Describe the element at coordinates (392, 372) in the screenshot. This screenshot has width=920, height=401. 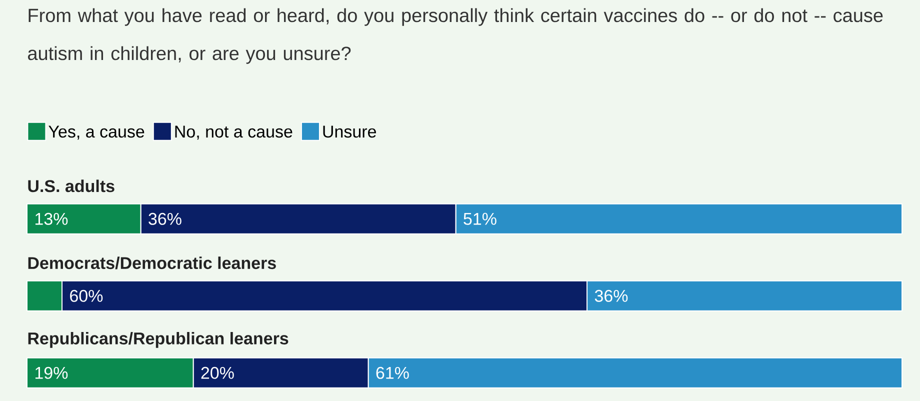
I see `data-label: 61%` at that location.